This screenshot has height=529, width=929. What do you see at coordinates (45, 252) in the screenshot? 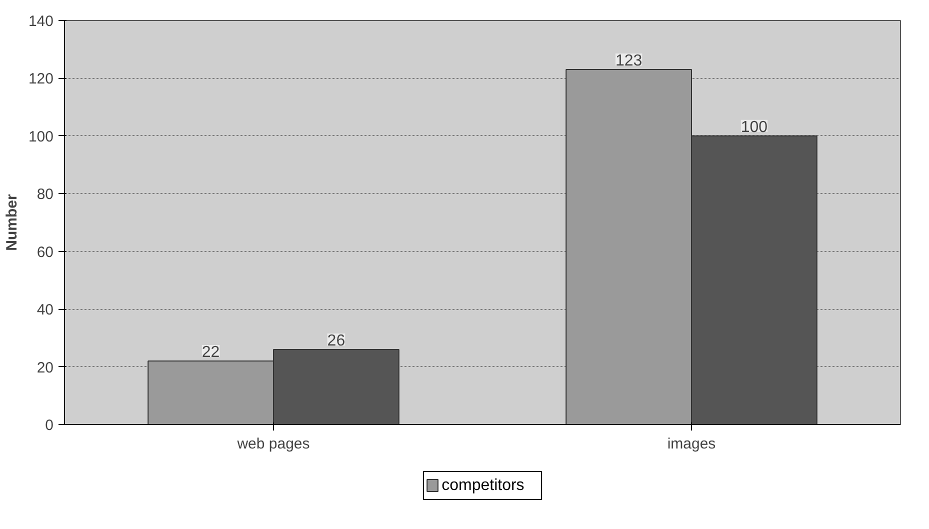
I see `y-tick-label: 60` at bounding box center [45, 252].